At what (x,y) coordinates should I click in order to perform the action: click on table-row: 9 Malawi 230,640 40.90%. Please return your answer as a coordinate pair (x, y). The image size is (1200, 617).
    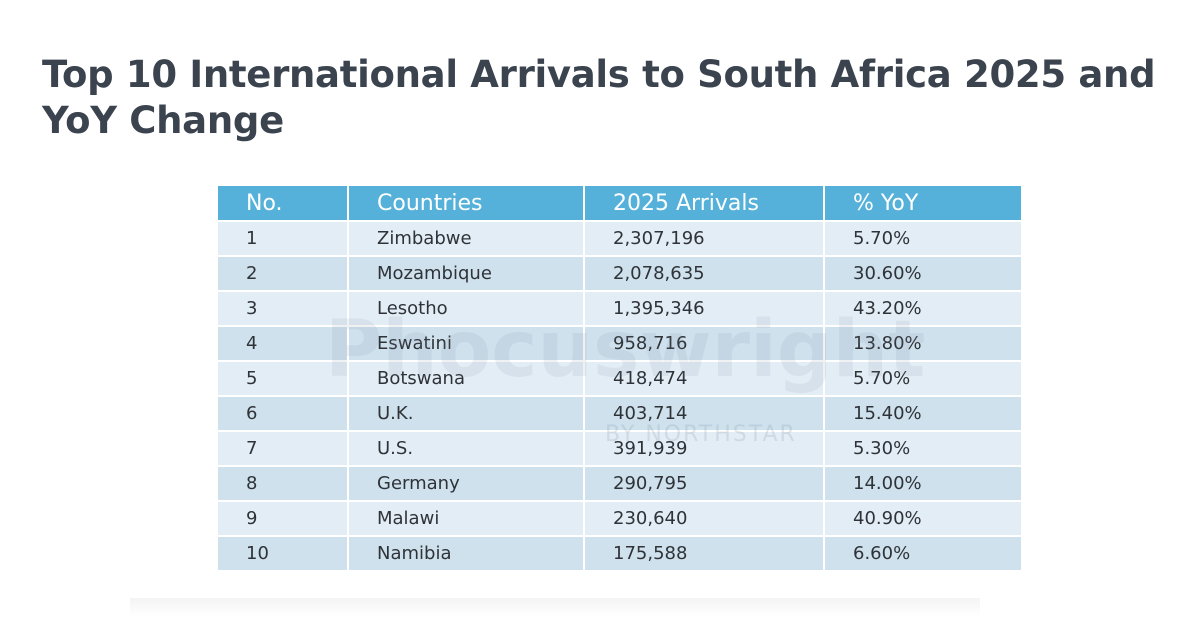
    Looking at the image, I should click on (619, 518).